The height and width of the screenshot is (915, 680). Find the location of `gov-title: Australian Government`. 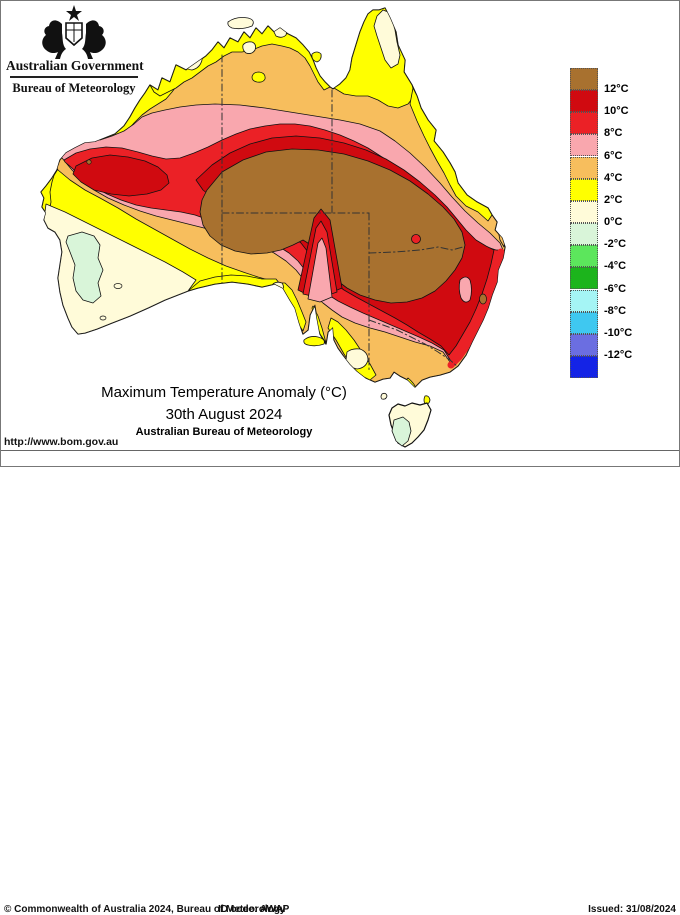

gov-title: Australian Government is located at coordinates (75, 65).